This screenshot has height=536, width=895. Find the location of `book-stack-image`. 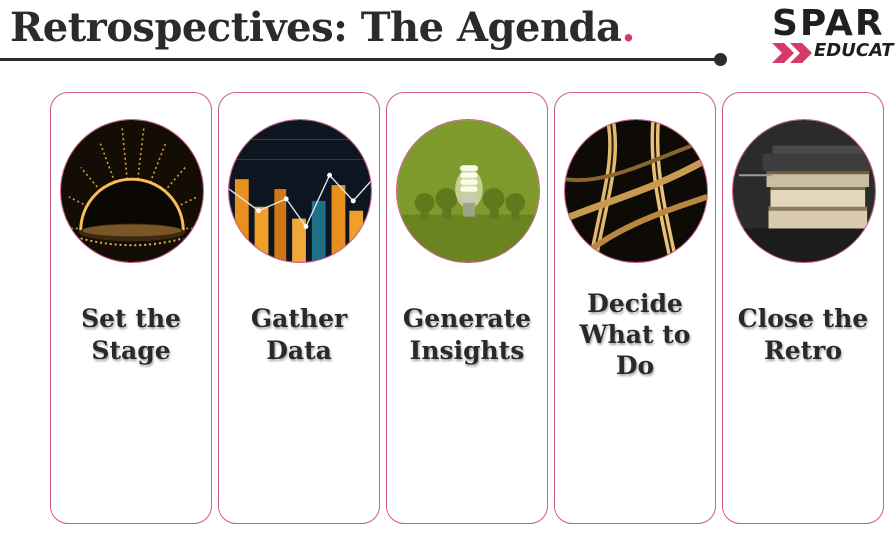

book-stack-image is located at coordinates (804, 191).